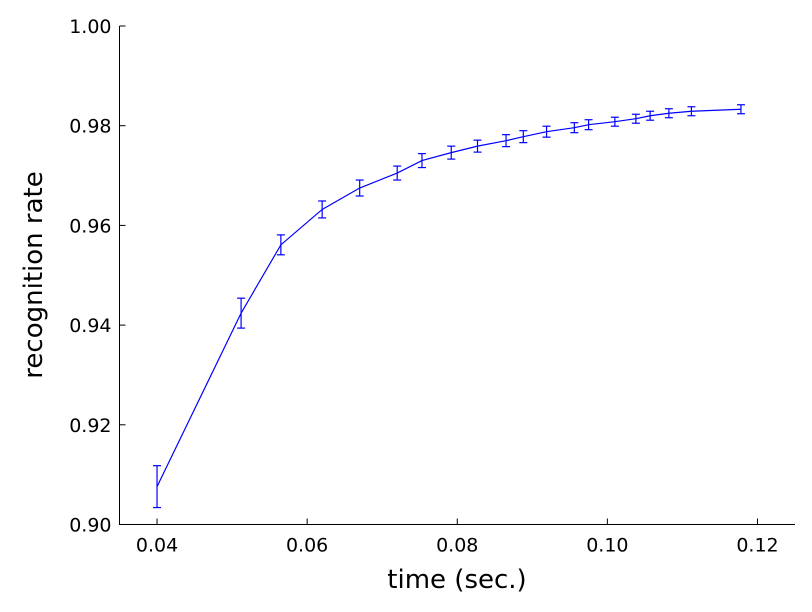 The width and height of the screenshot is (812, 612). Describe the element at coordinates (456, 580) in the screenshot. I see `x-axis-label: time (sec.)` at that location.